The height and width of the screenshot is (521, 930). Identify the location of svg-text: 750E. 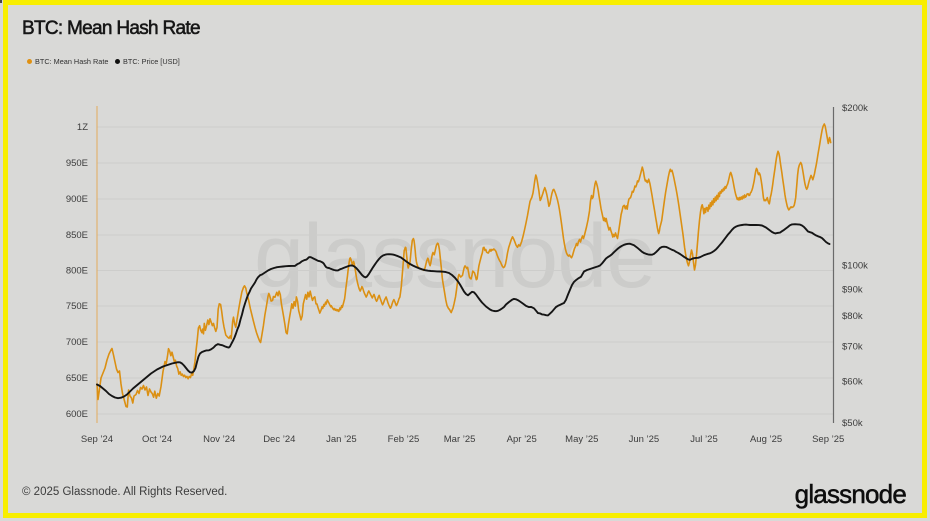
(77, 306).